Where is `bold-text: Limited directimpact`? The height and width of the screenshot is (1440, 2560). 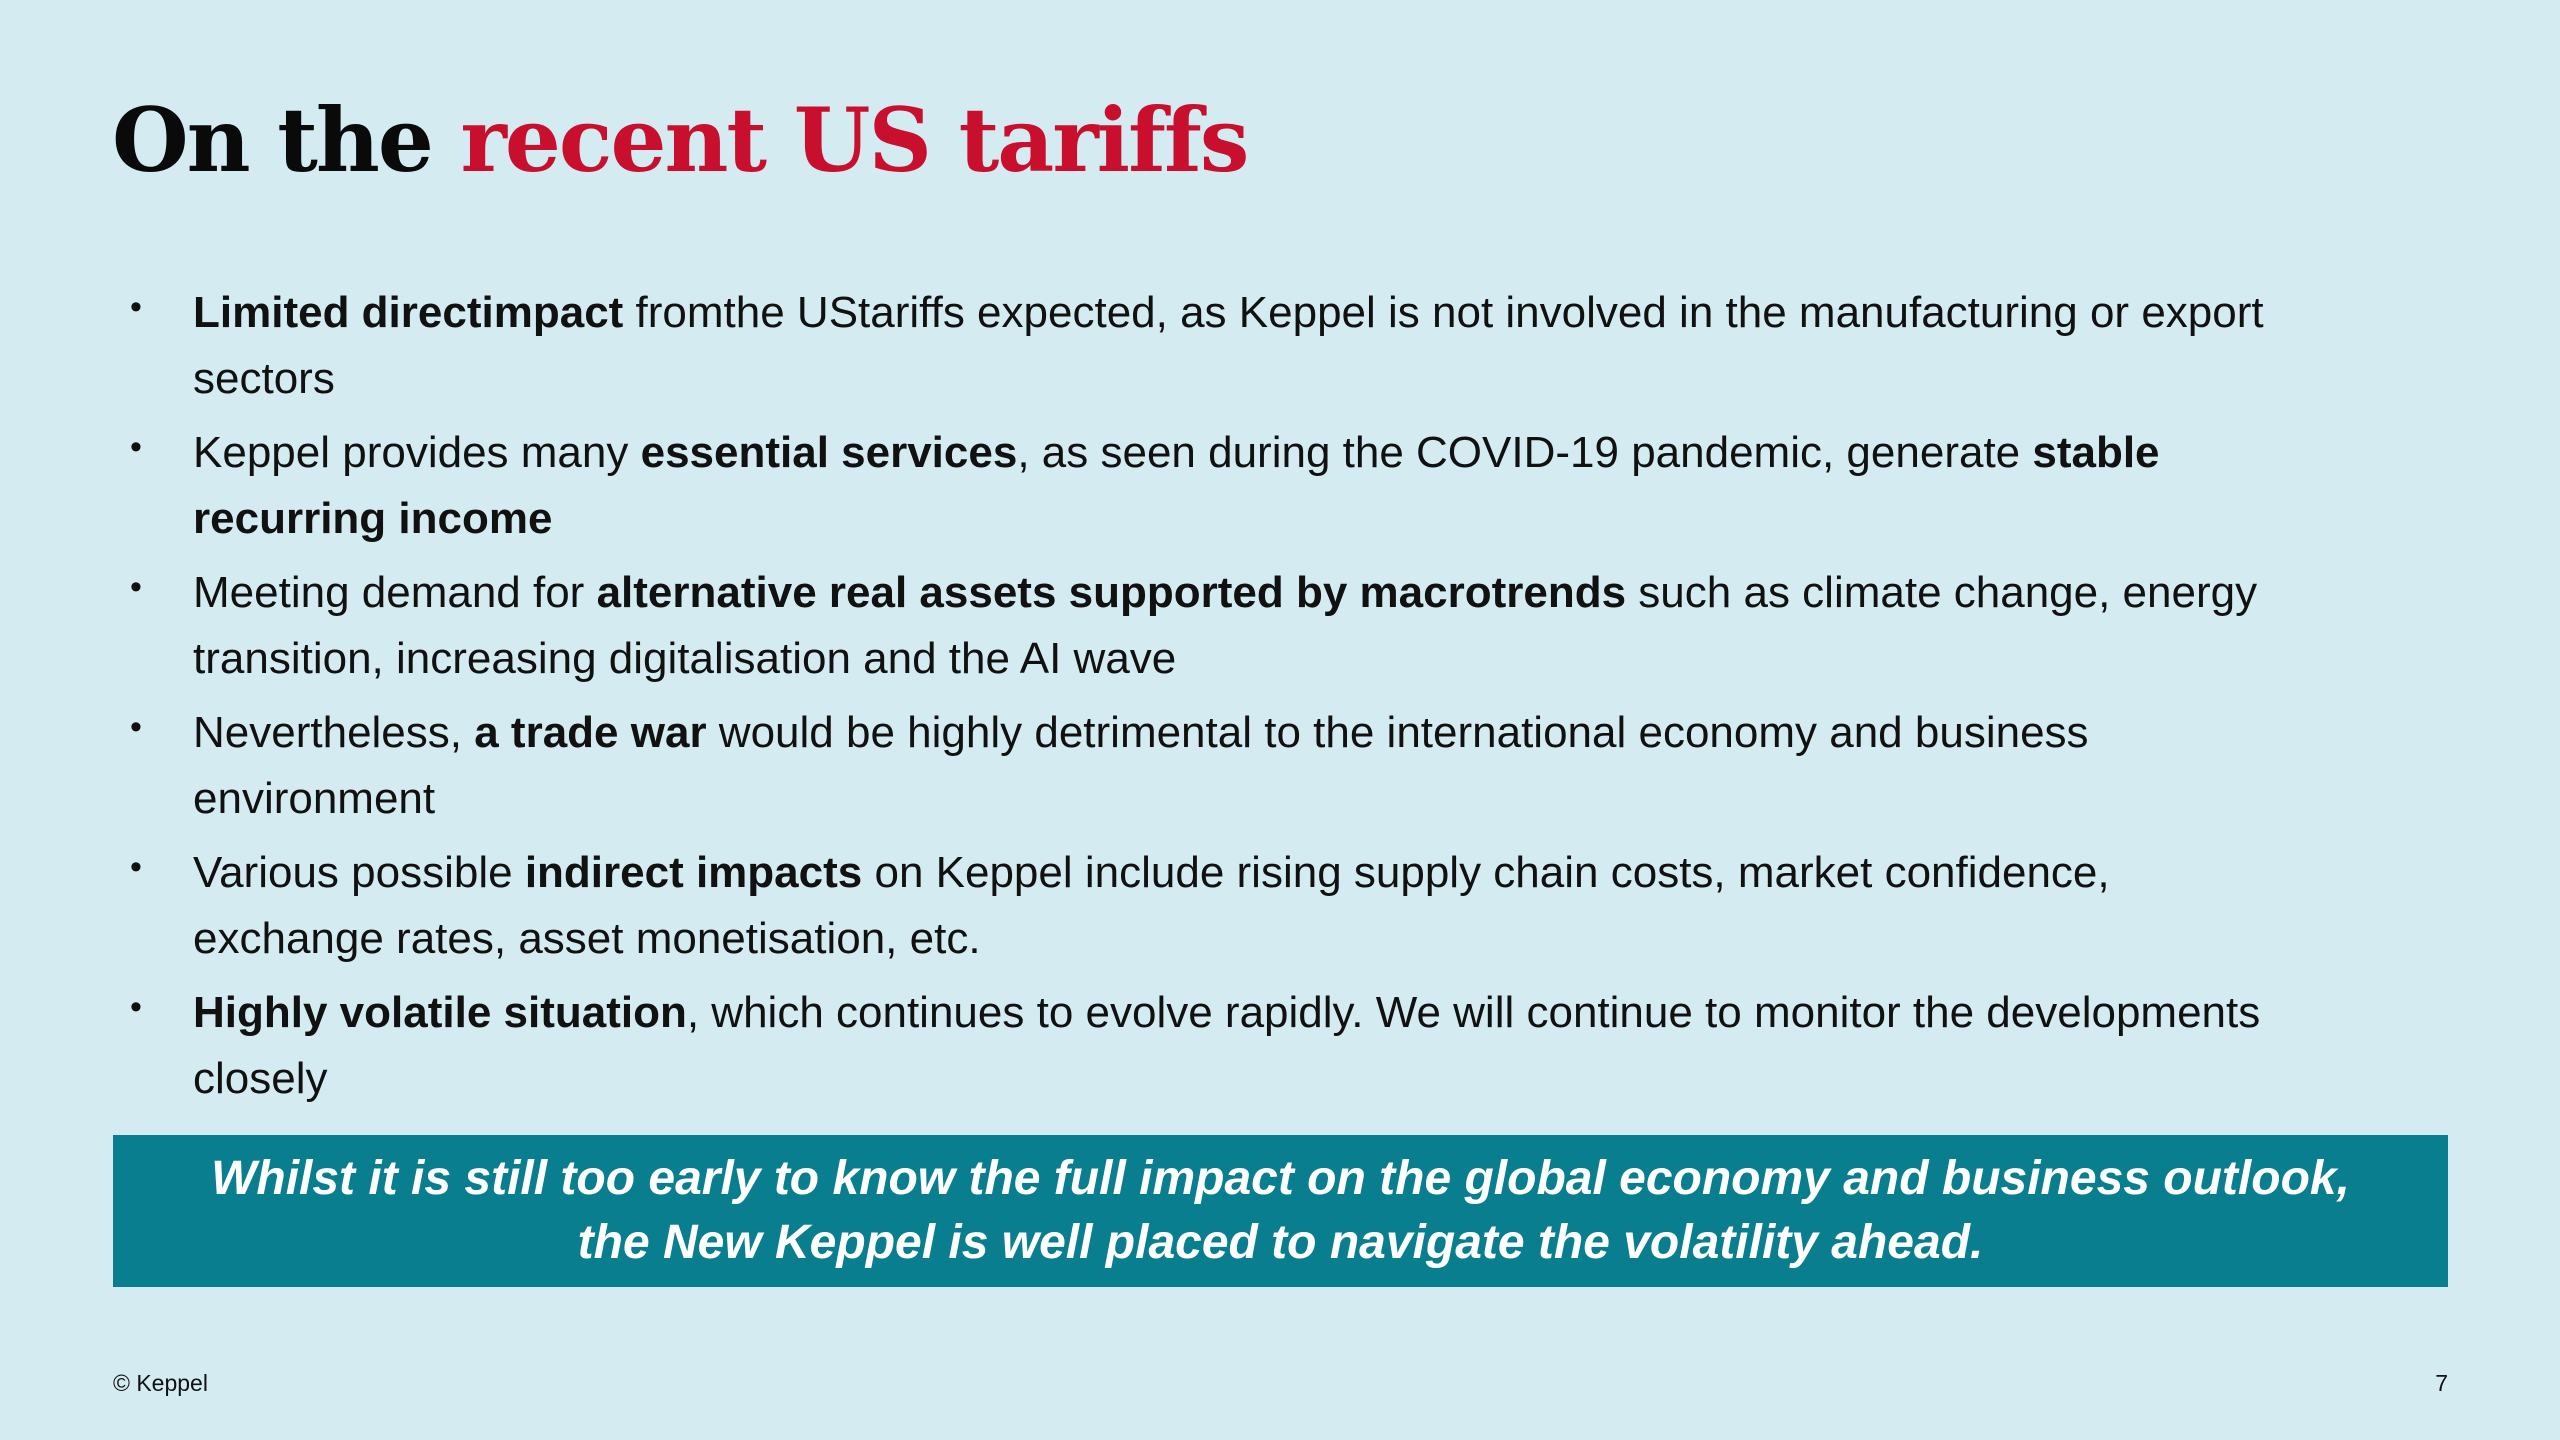 bold-text: Limited directimpact is located at coordinates (408, 312).